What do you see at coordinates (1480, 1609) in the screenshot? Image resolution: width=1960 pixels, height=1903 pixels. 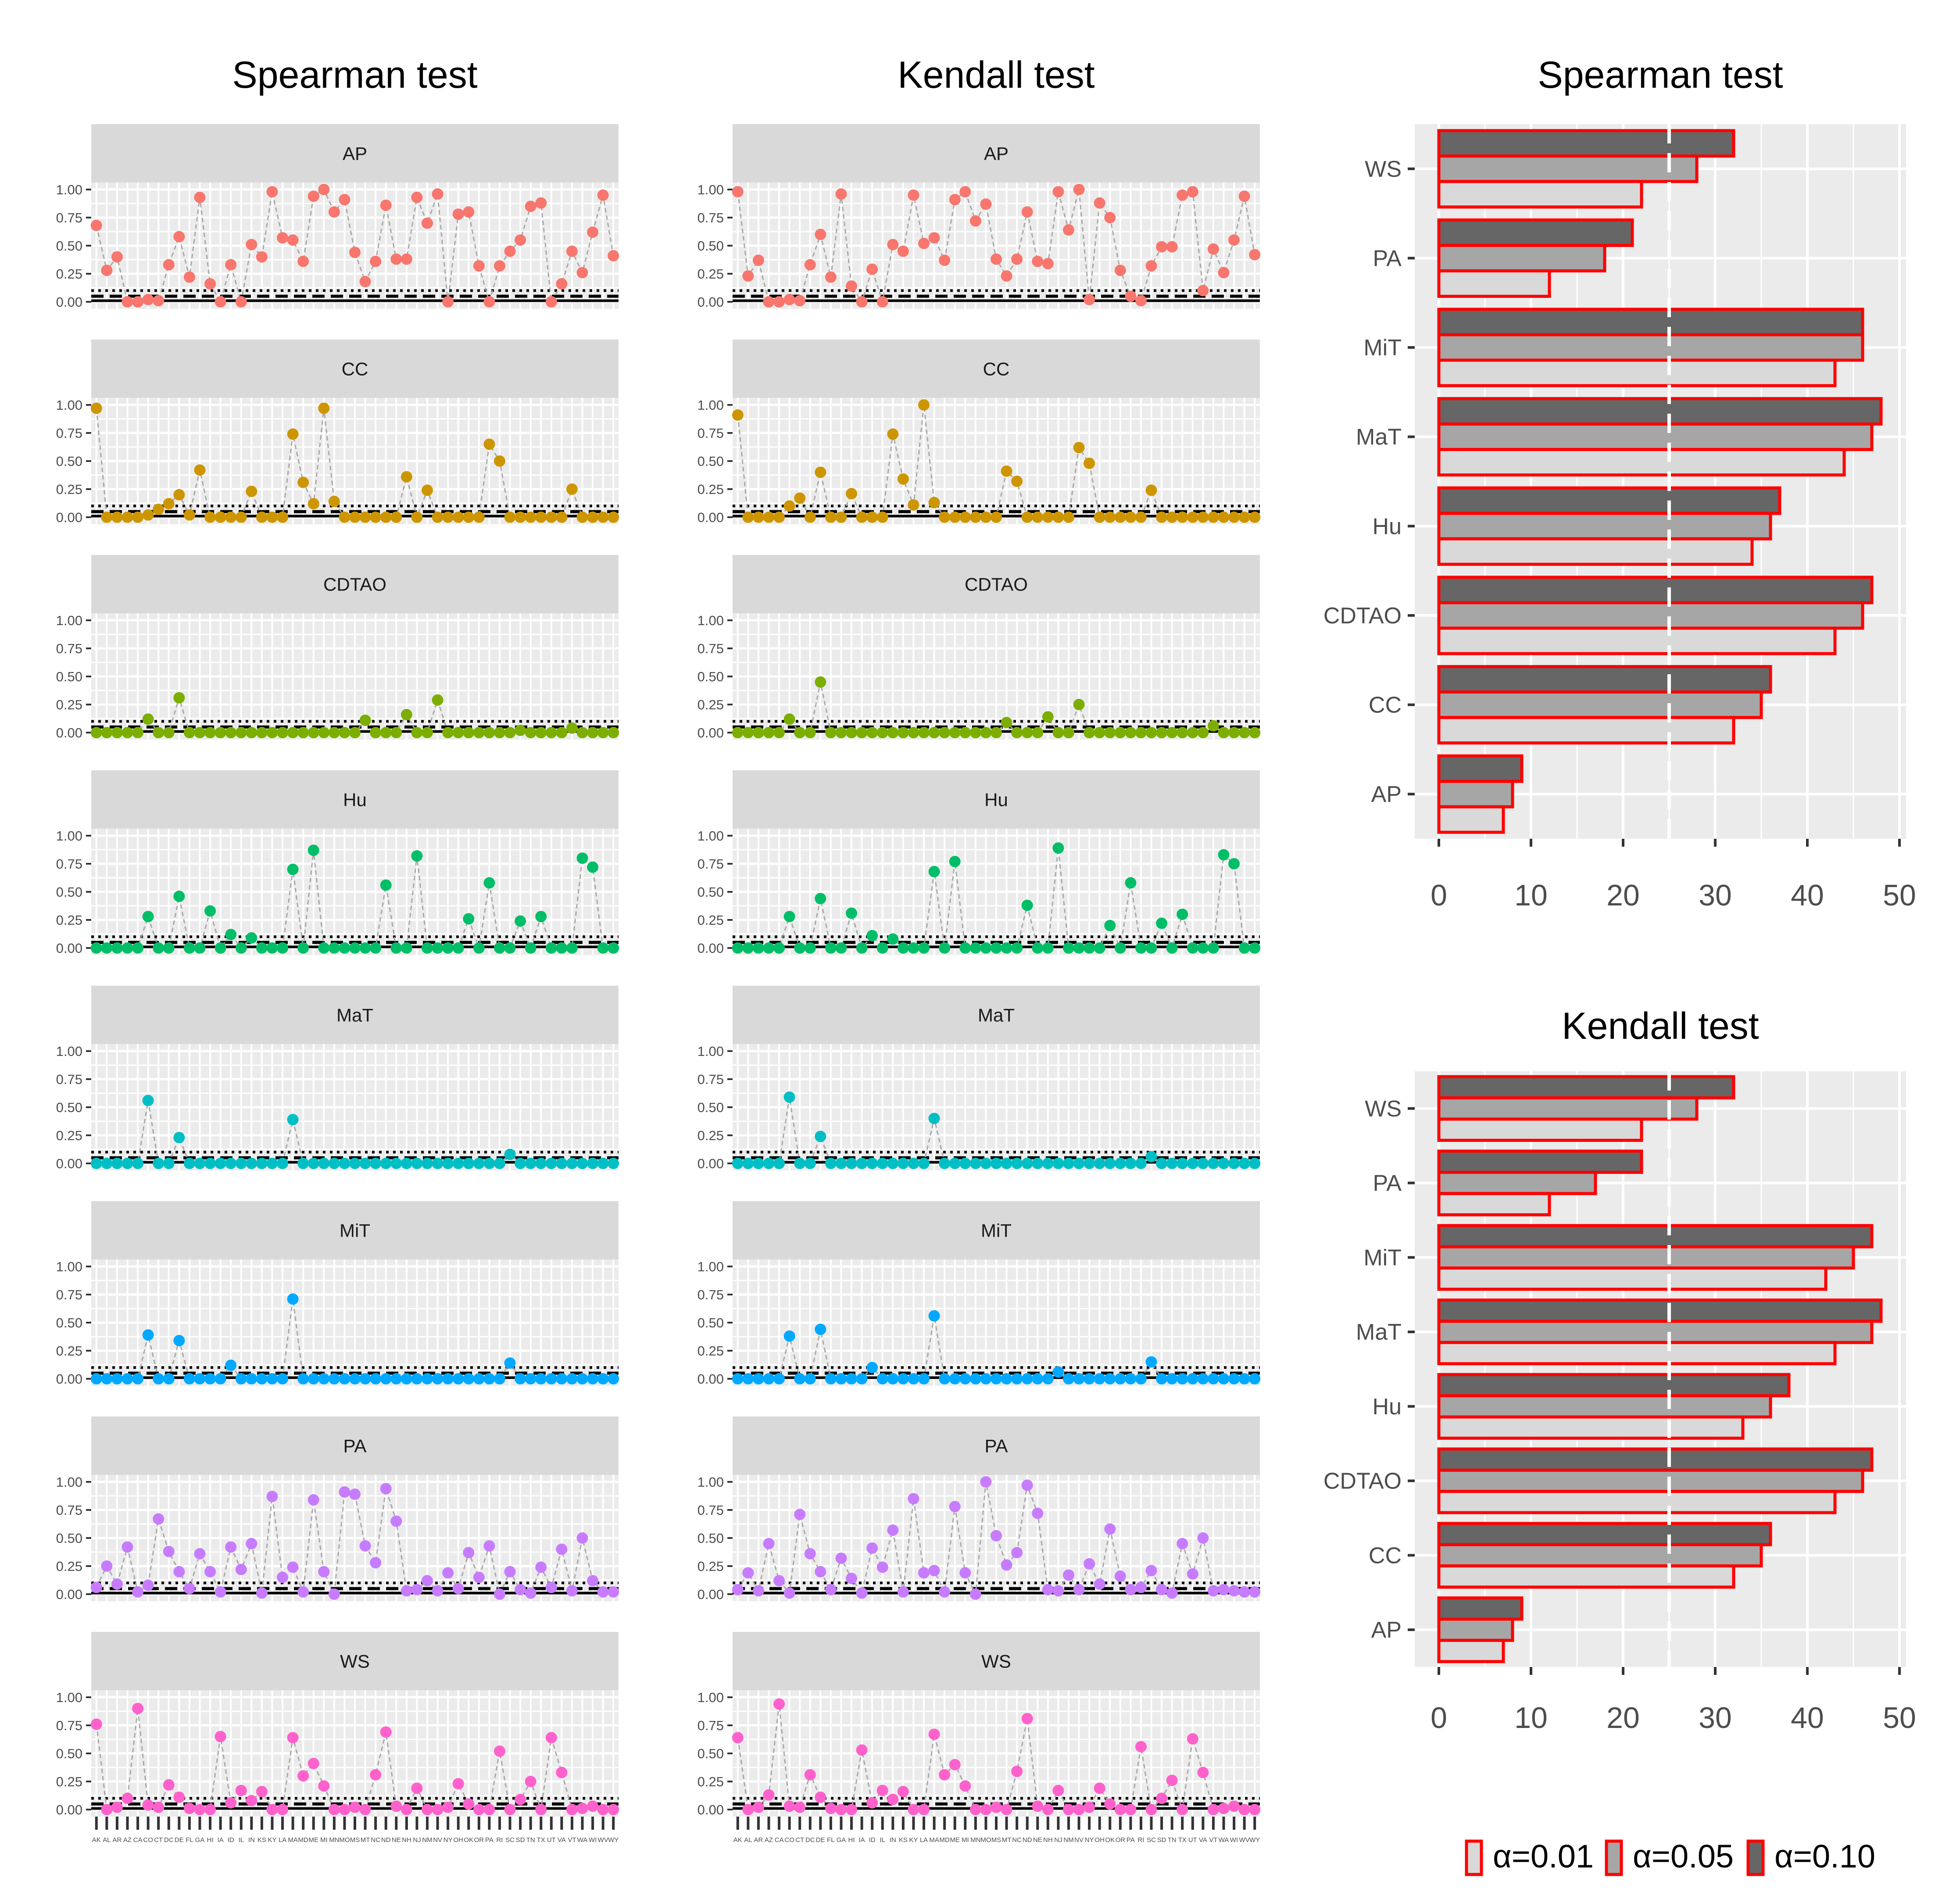 I see `bar-AP-a010` at bounding box center [1480, 1609].